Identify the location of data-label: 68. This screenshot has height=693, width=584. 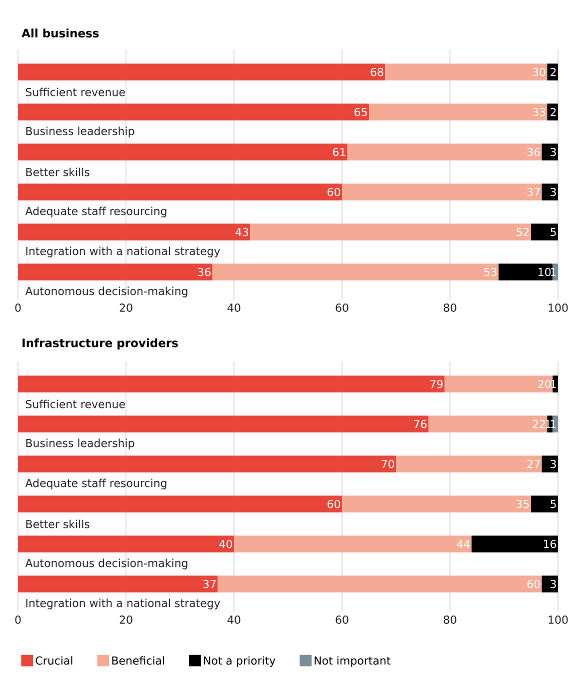
(377, 72).